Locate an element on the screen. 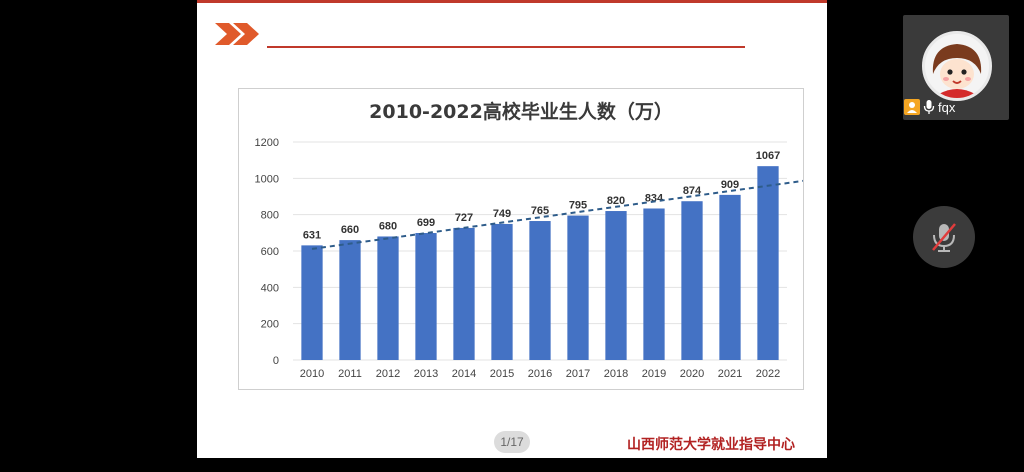 This screenshot has width=1024, height=472. y-tick-label: 1000 is located at coordinates (267, 179).